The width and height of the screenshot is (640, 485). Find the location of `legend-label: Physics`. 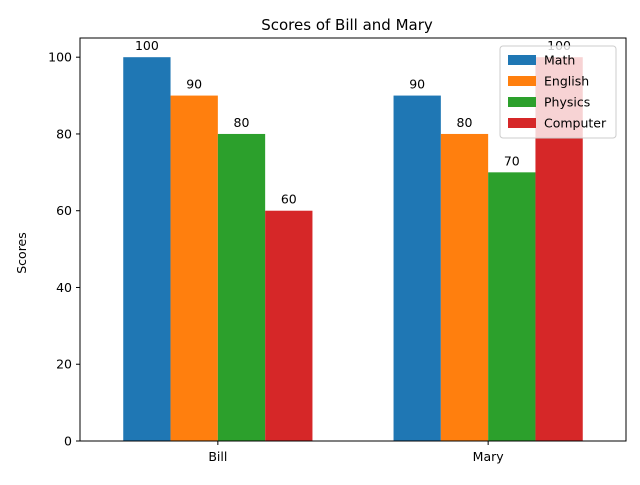

legend-label: Physics is located at coordinates (567, 102).